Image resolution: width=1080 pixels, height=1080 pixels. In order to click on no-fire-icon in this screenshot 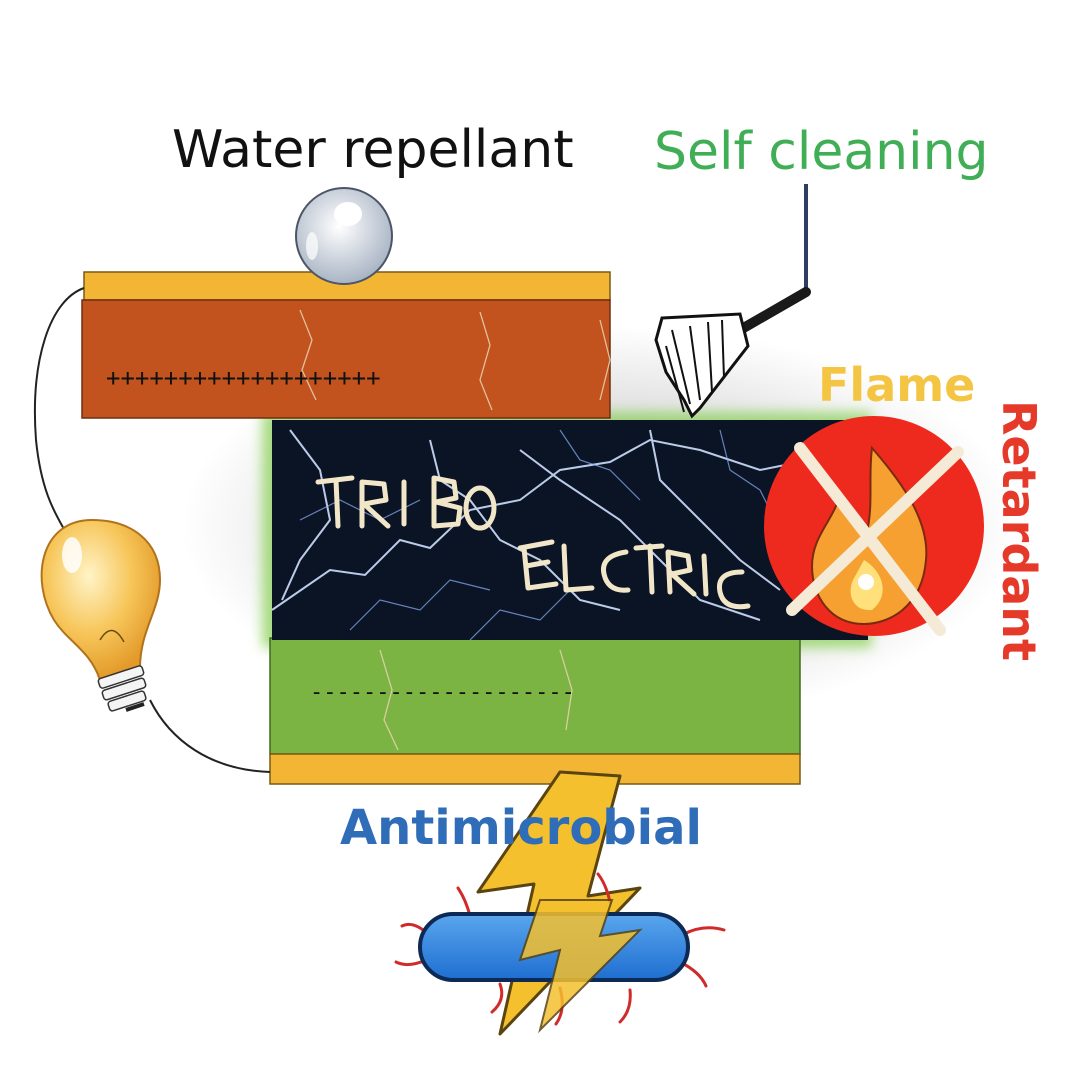, I will do `click(874, 526)`.